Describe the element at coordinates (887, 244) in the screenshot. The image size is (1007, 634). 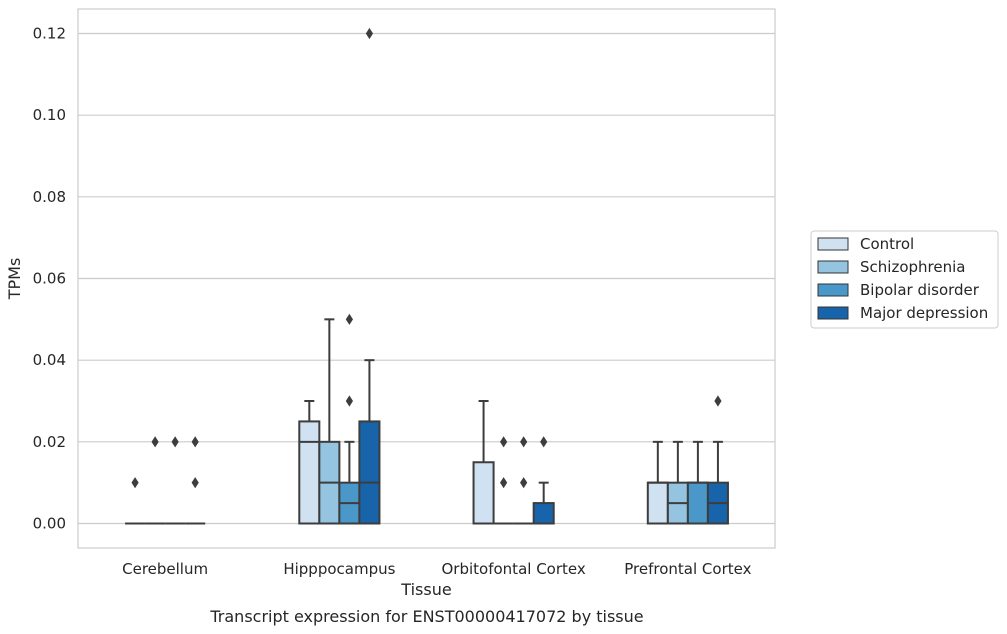
I see `legend-entry-label: Control` at that location.